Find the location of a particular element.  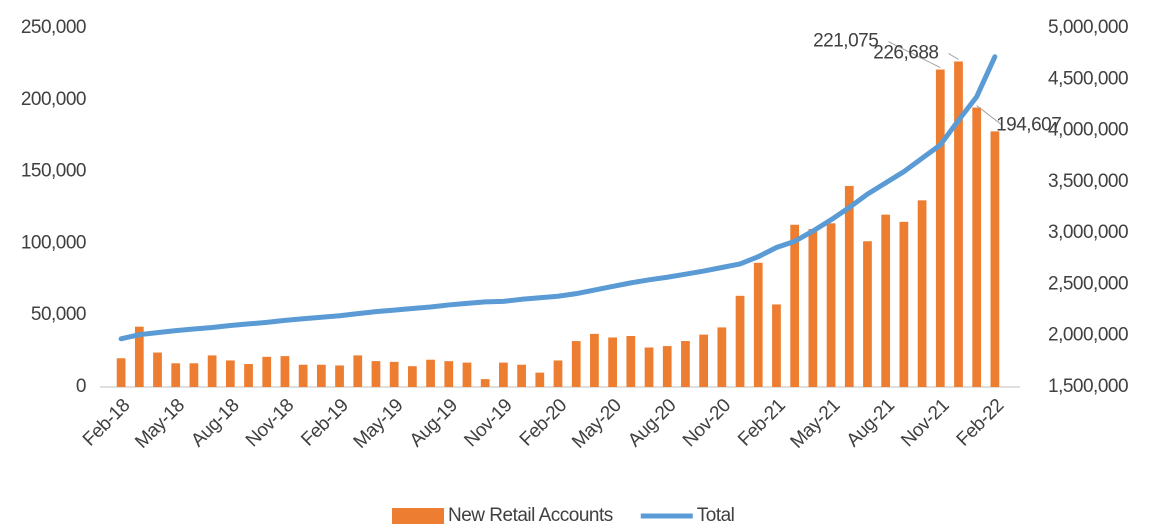

legend-label: New Retail Accounts is located at coordinates (530, 515).